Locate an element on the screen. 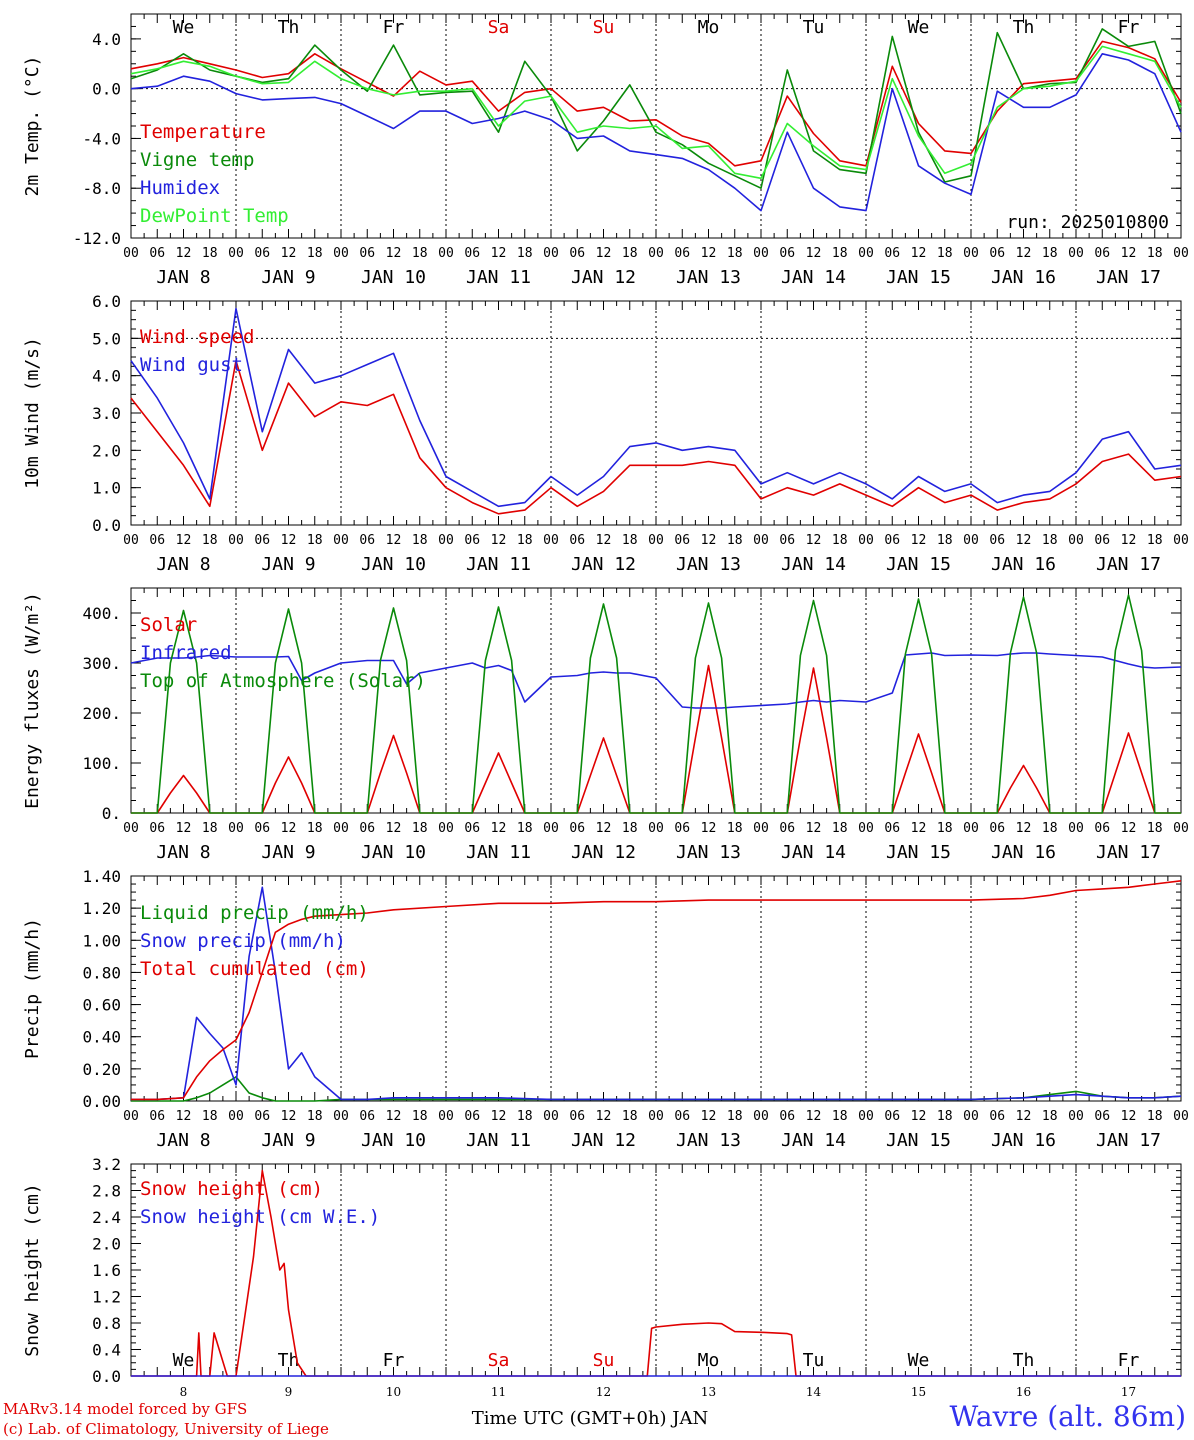 The height and width of the screenshot is (1440, 1194). legend-entry: Snow height (cm W.E.) is located at coordinates (260, 1217).